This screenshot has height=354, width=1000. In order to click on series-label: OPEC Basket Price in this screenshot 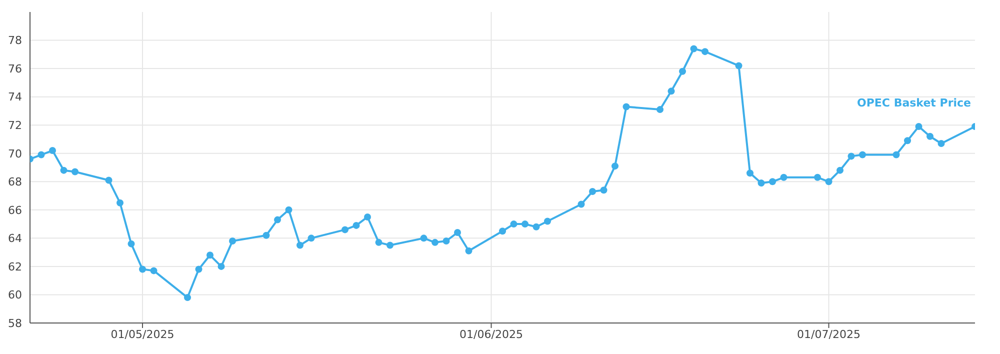, I will do `click(914, 103)`.